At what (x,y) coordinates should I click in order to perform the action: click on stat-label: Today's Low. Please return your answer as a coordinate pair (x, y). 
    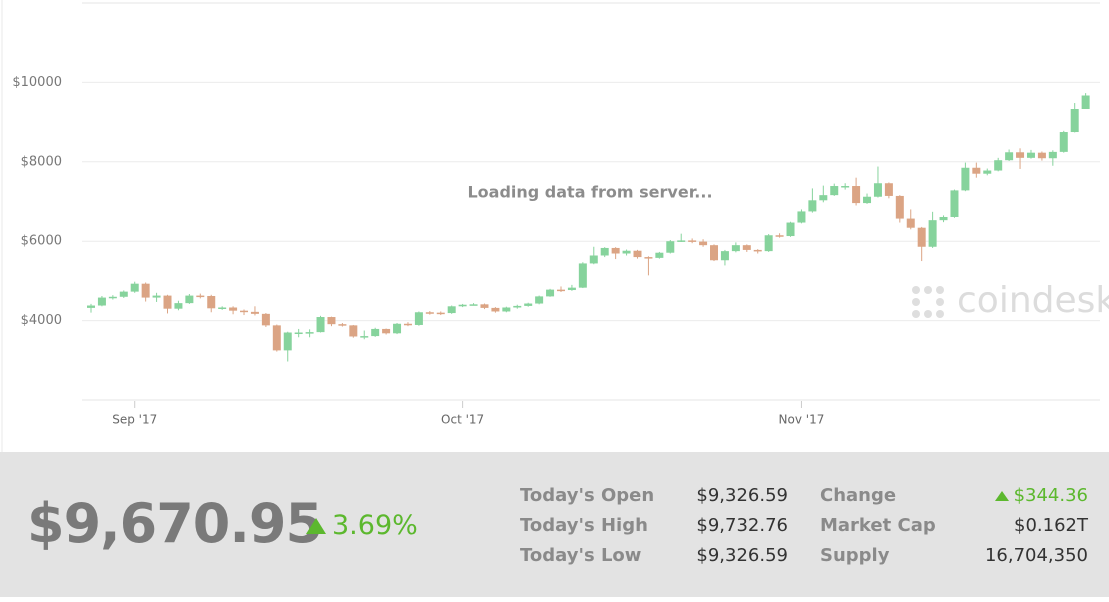
    Looking at the image, I should click on (581, 555).